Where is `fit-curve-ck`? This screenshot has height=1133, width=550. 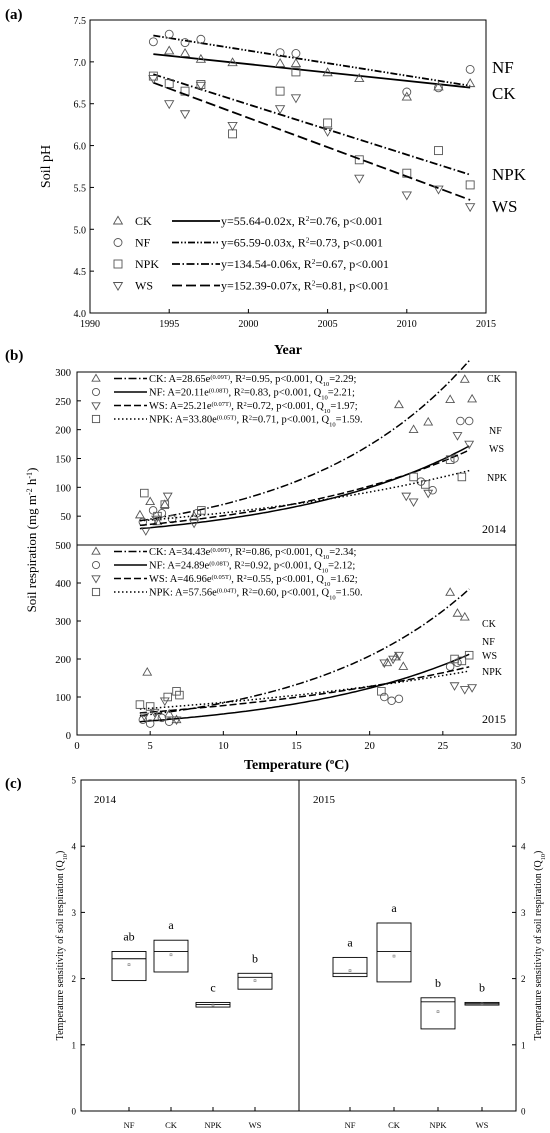
fit-curve-ck is located at coordinates (304, 441).